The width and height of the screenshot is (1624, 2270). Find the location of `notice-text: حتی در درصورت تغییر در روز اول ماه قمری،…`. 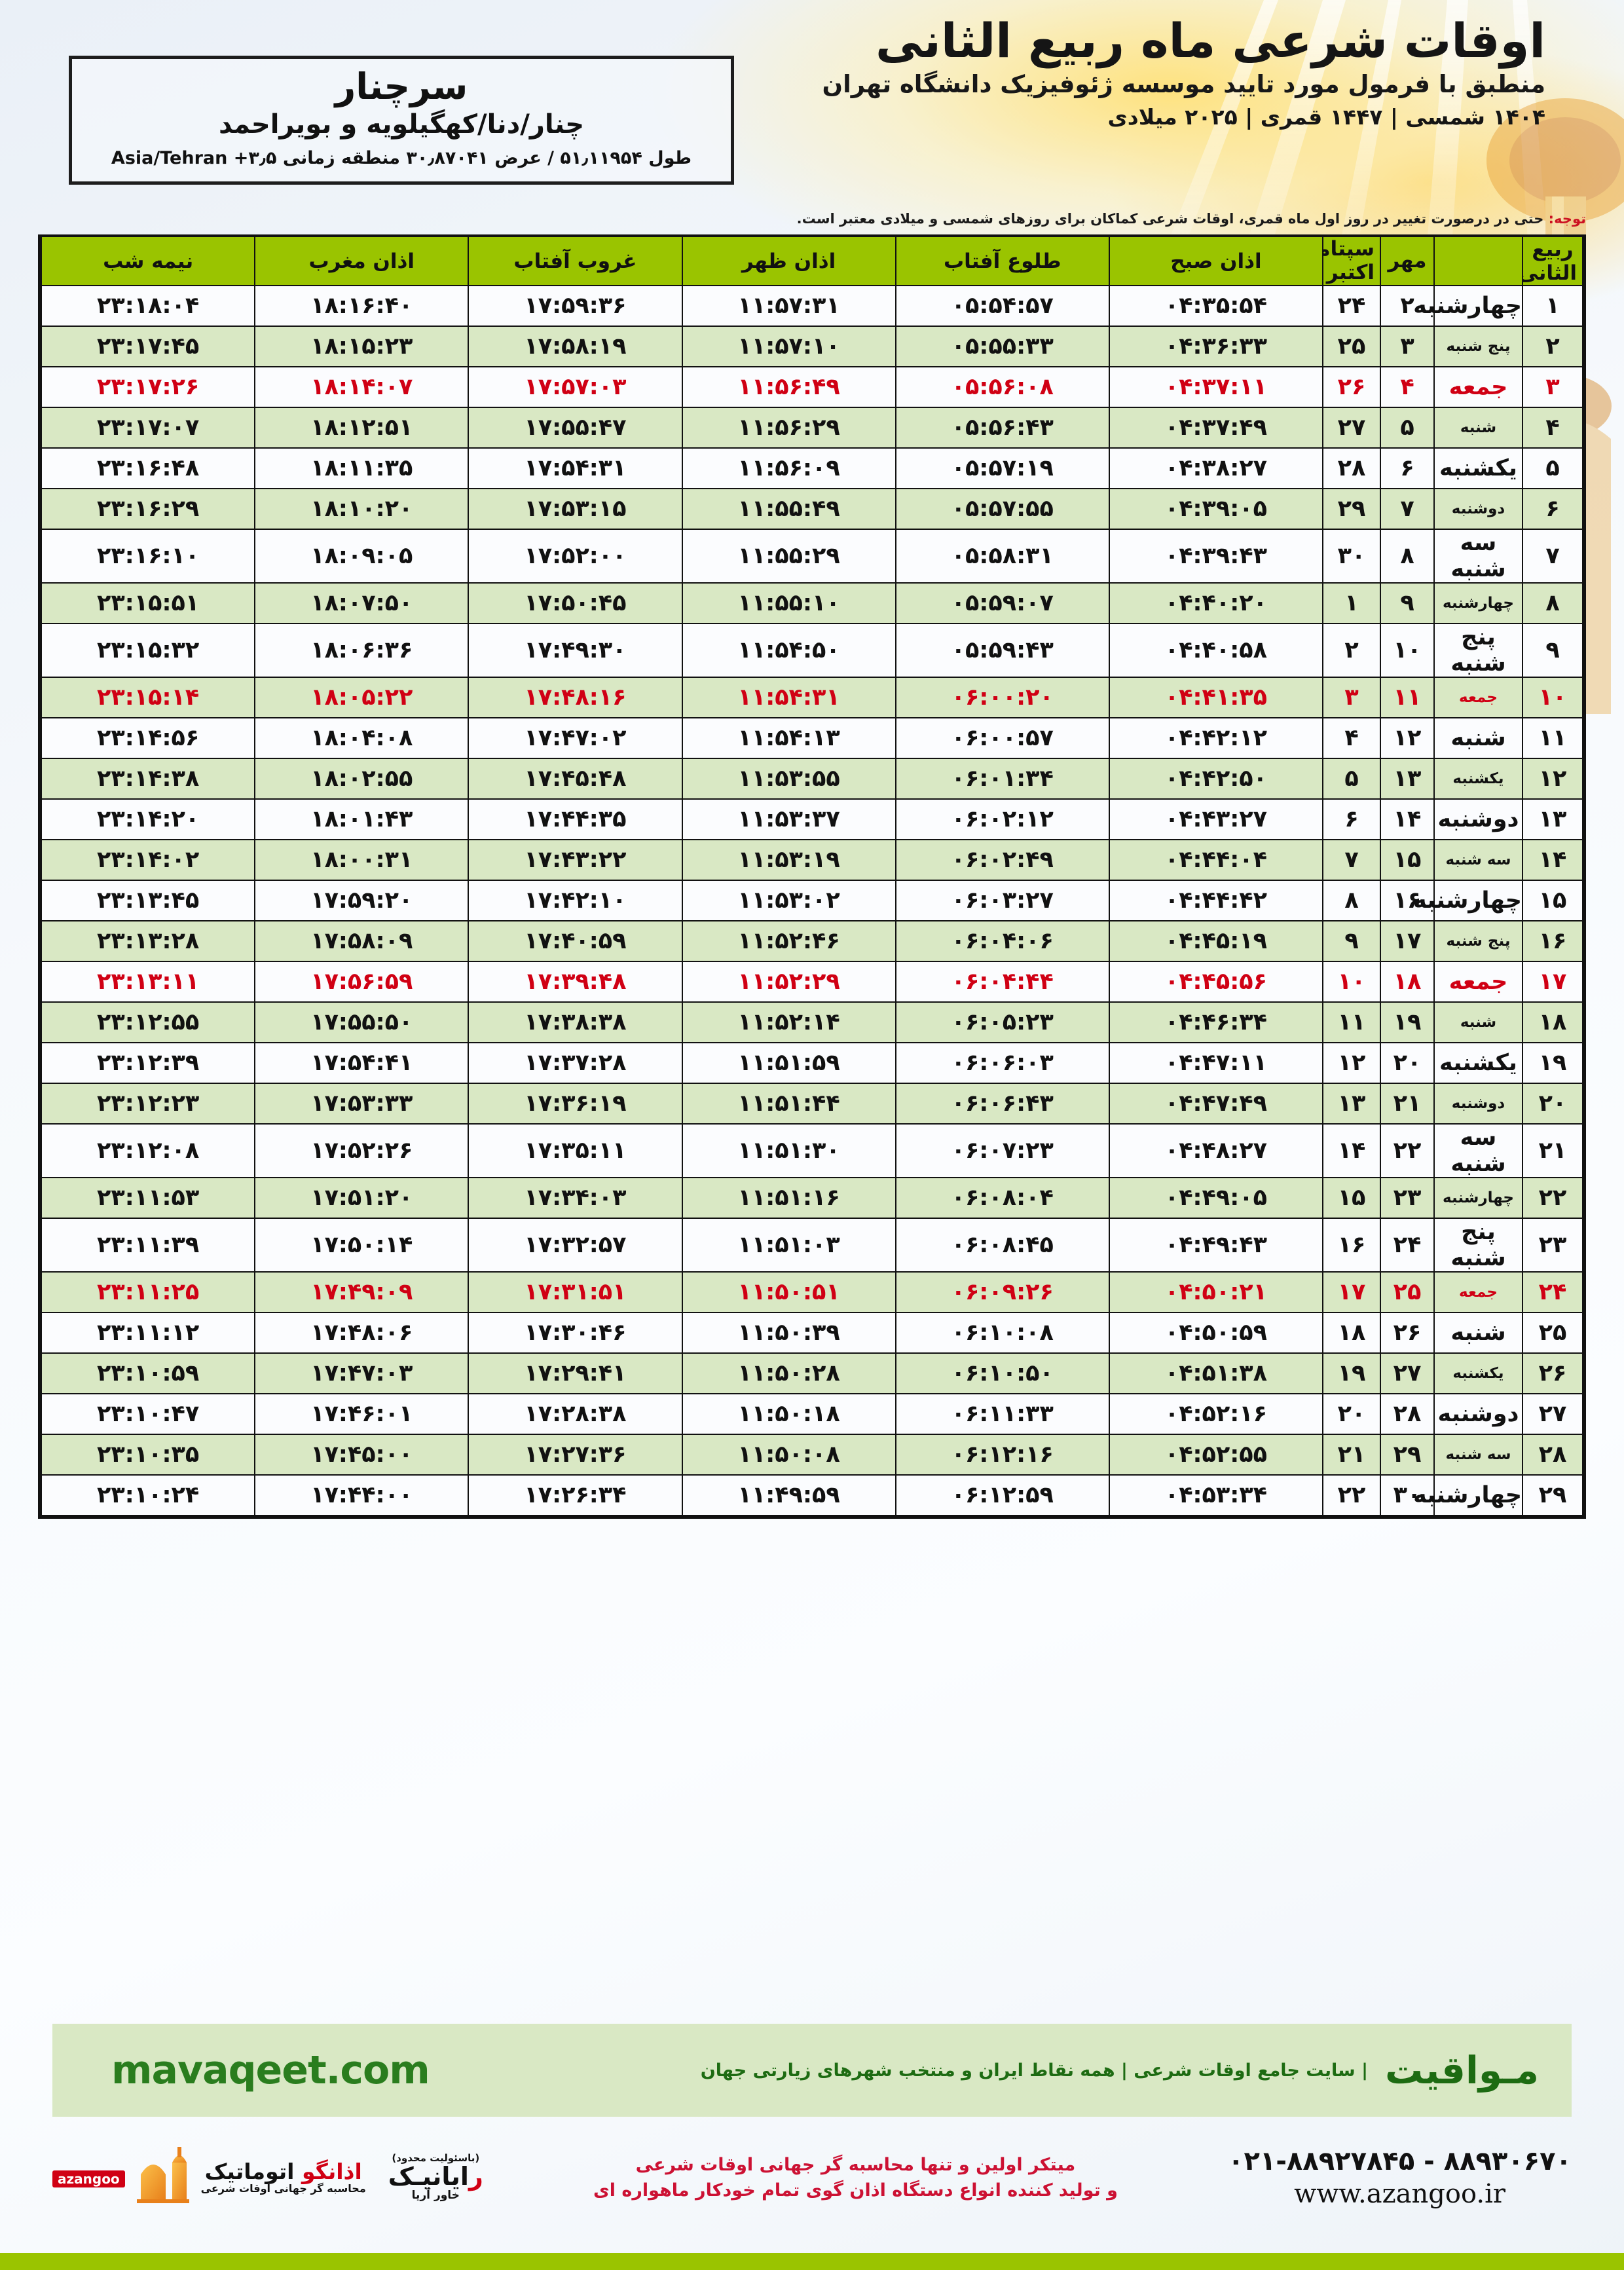

notice-text: حتی در درصورت تغییر در روز اول ماه قمری،… is located at coordinates (1172, 219).